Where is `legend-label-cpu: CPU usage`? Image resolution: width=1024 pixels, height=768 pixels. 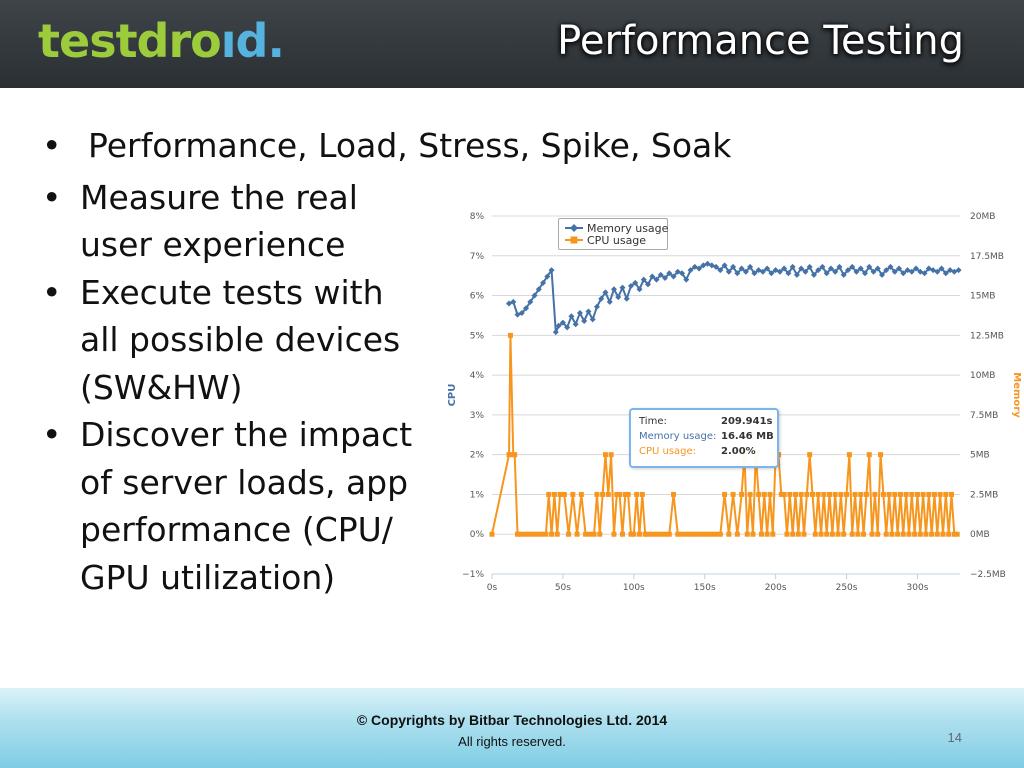 legend-label-cpu: CPU usage is located at coordinates (617, 240).